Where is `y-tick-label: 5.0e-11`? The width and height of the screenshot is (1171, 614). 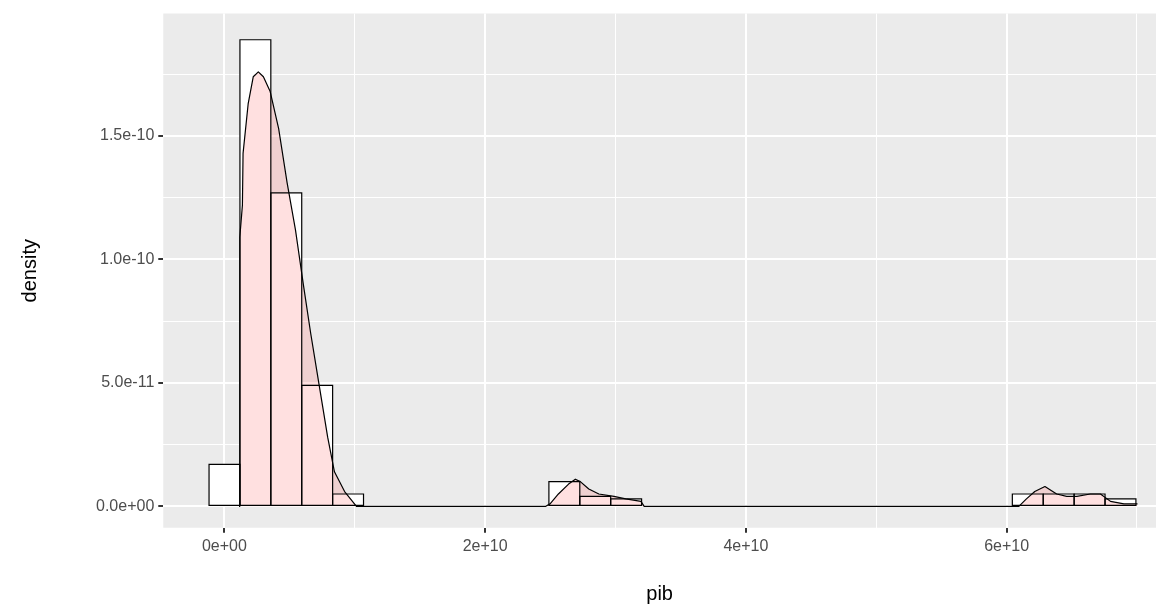
y-tick-label: 5.0e-11 is located at coordinates (128, 382).